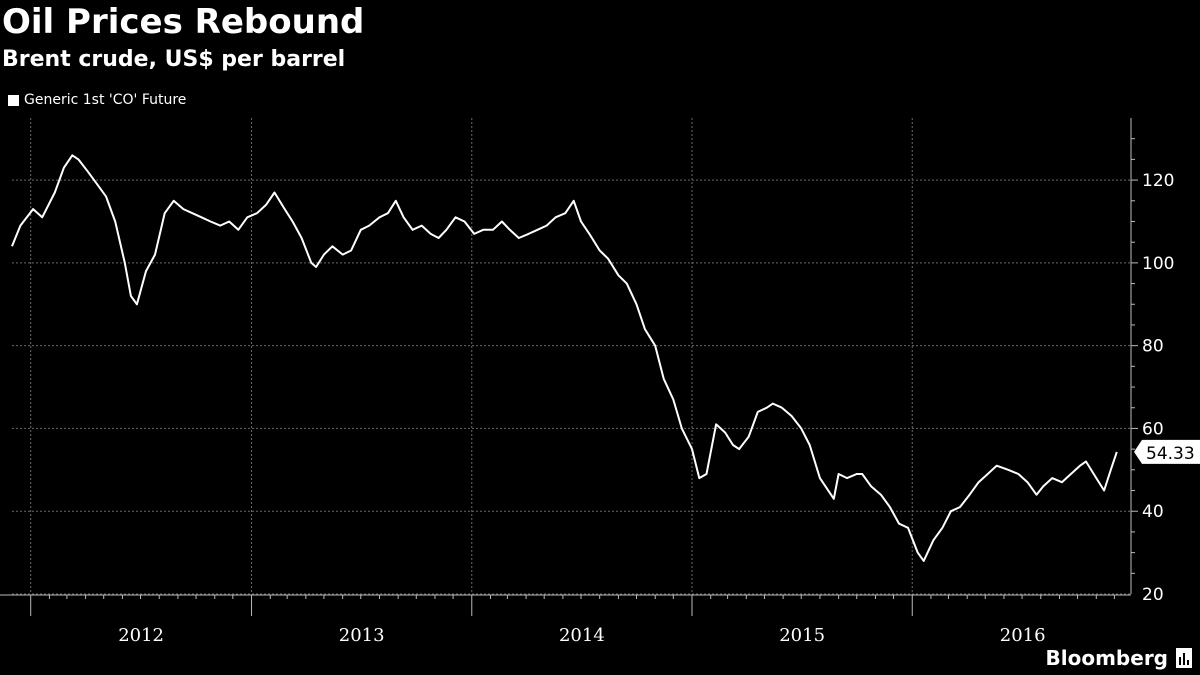 The width and height of the screenshot is (1200, 675). Describe the element at coordinates (1184, 658) in the screenshot. I see `bloomberg-terminal-icon` at that location.